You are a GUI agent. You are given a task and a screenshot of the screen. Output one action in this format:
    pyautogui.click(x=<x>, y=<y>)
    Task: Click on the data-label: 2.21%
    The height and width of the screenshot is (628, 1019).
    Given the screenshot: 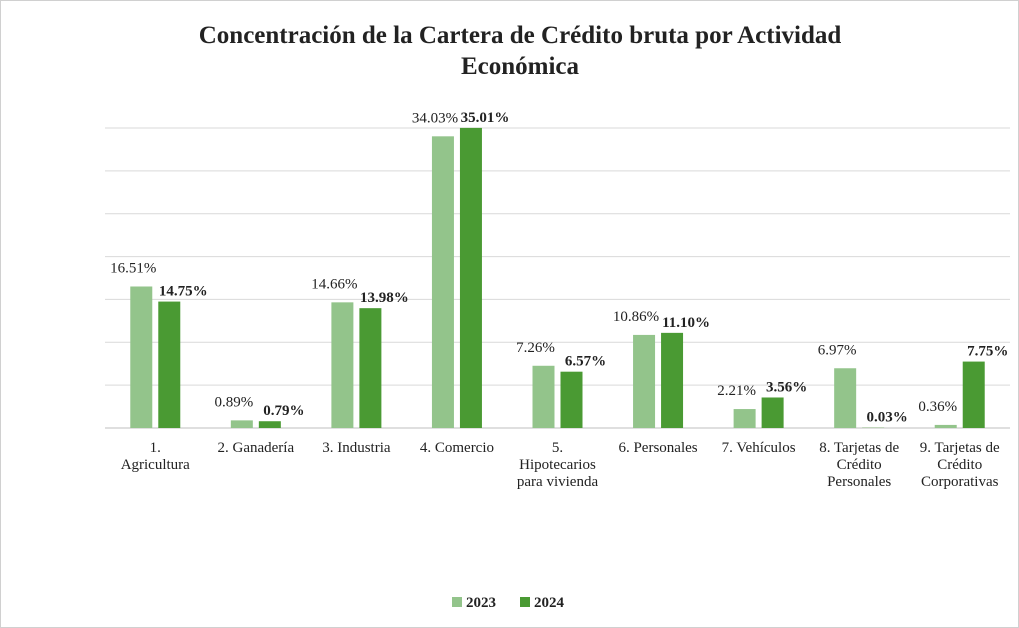 What is the action you would take?
    pyautogui.click(x=736, y=391)
    